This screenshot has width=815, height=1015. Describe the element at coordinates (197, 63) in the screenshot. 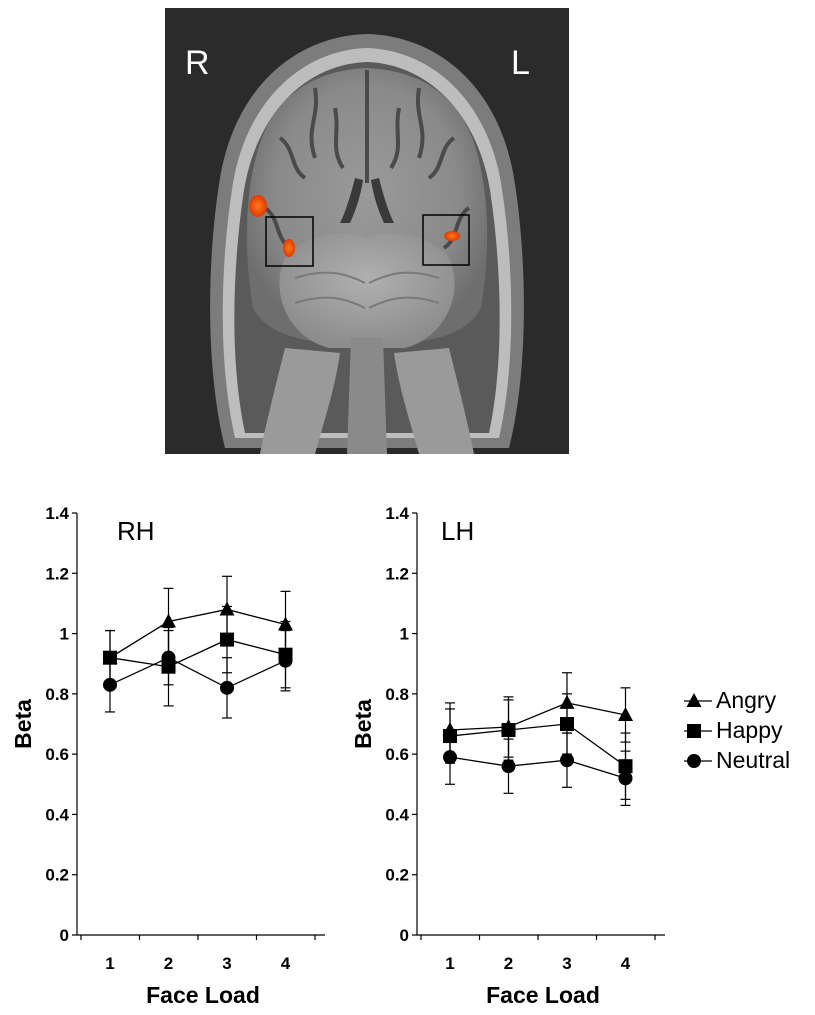

I see `label-r: R` at that location.